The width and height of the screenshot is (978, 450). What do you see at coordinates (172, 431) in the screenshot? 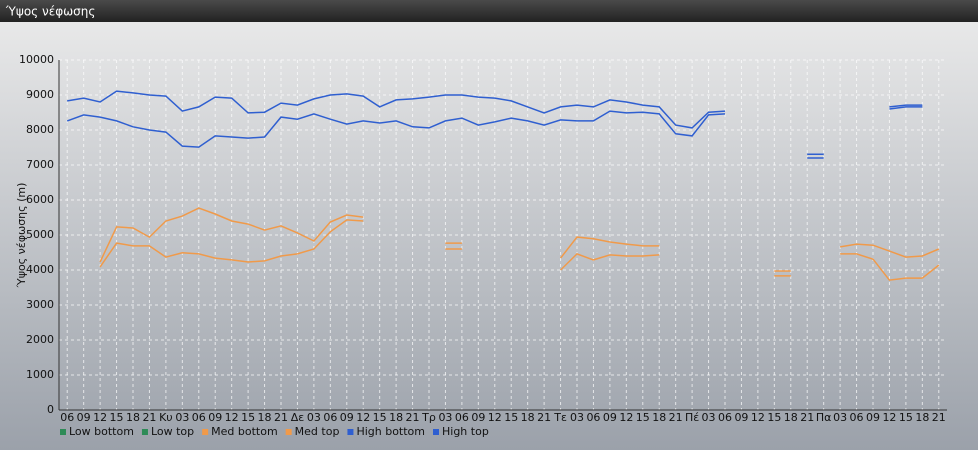
I see `legend-label: Low top` at bounding box center [172, 431].